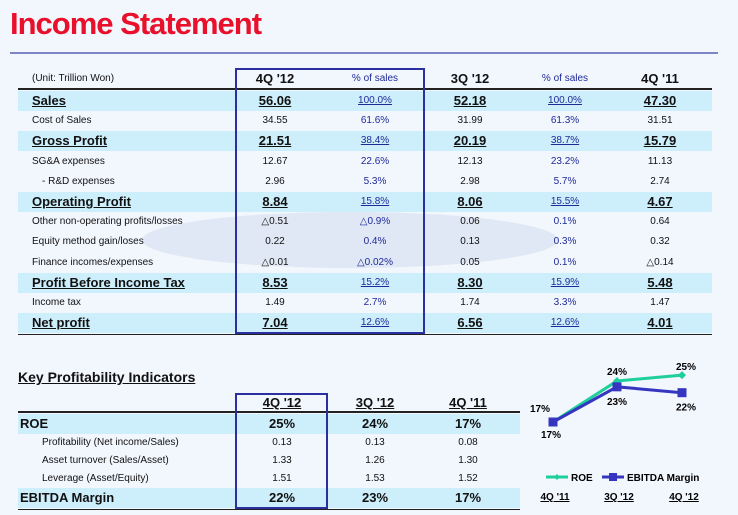 The height and width of the screenshot is (515, 738). What do you see at coordinates (68, 161) in the screenshot?
I see `row-label: SG&A expenses` at bounding box center [68, 161].